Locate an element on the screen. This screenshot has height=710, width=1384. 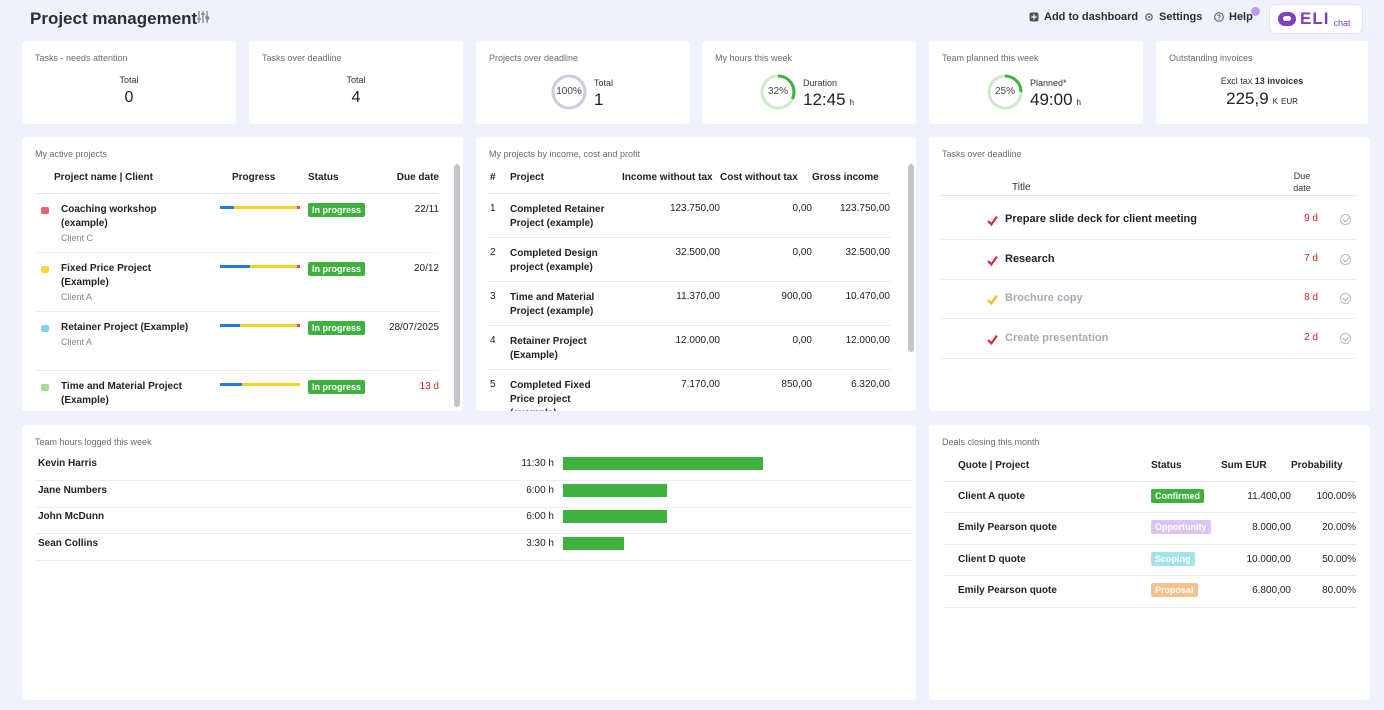
dashboard-title-dropdown: Project management ▾ is located at coordinates (120, 19).